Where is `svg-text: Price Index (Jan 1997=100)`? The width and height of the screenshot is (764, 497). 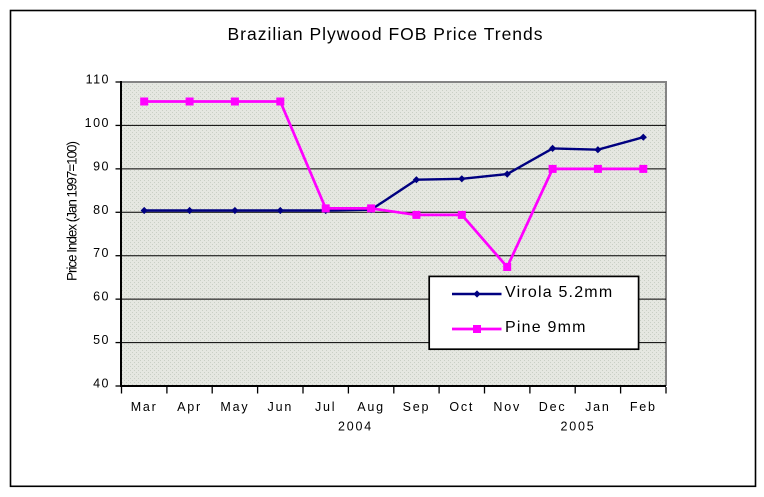 svg-text: Price Index (Jan 1997=100) is located at coordinates (72, 211).